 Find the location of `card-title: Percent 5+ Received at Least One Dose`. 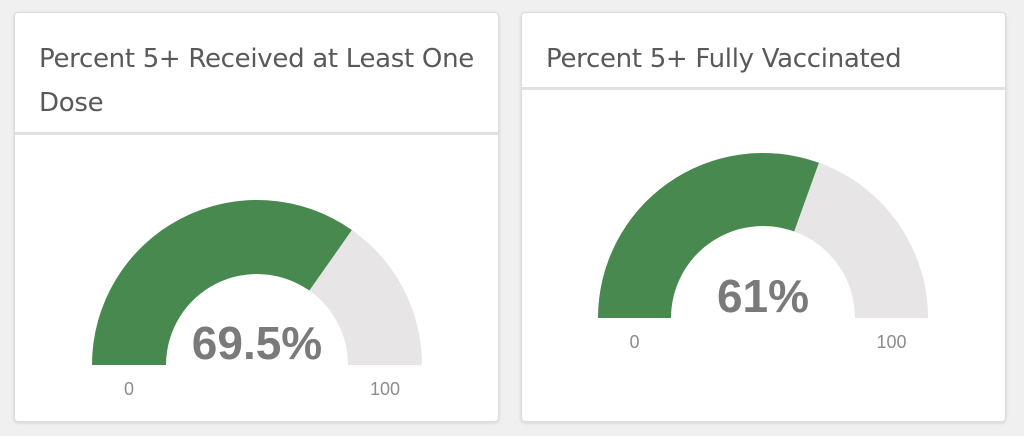

card-title: Percent 5+ Received at Least One Dose is located at coordinates (256, 81).